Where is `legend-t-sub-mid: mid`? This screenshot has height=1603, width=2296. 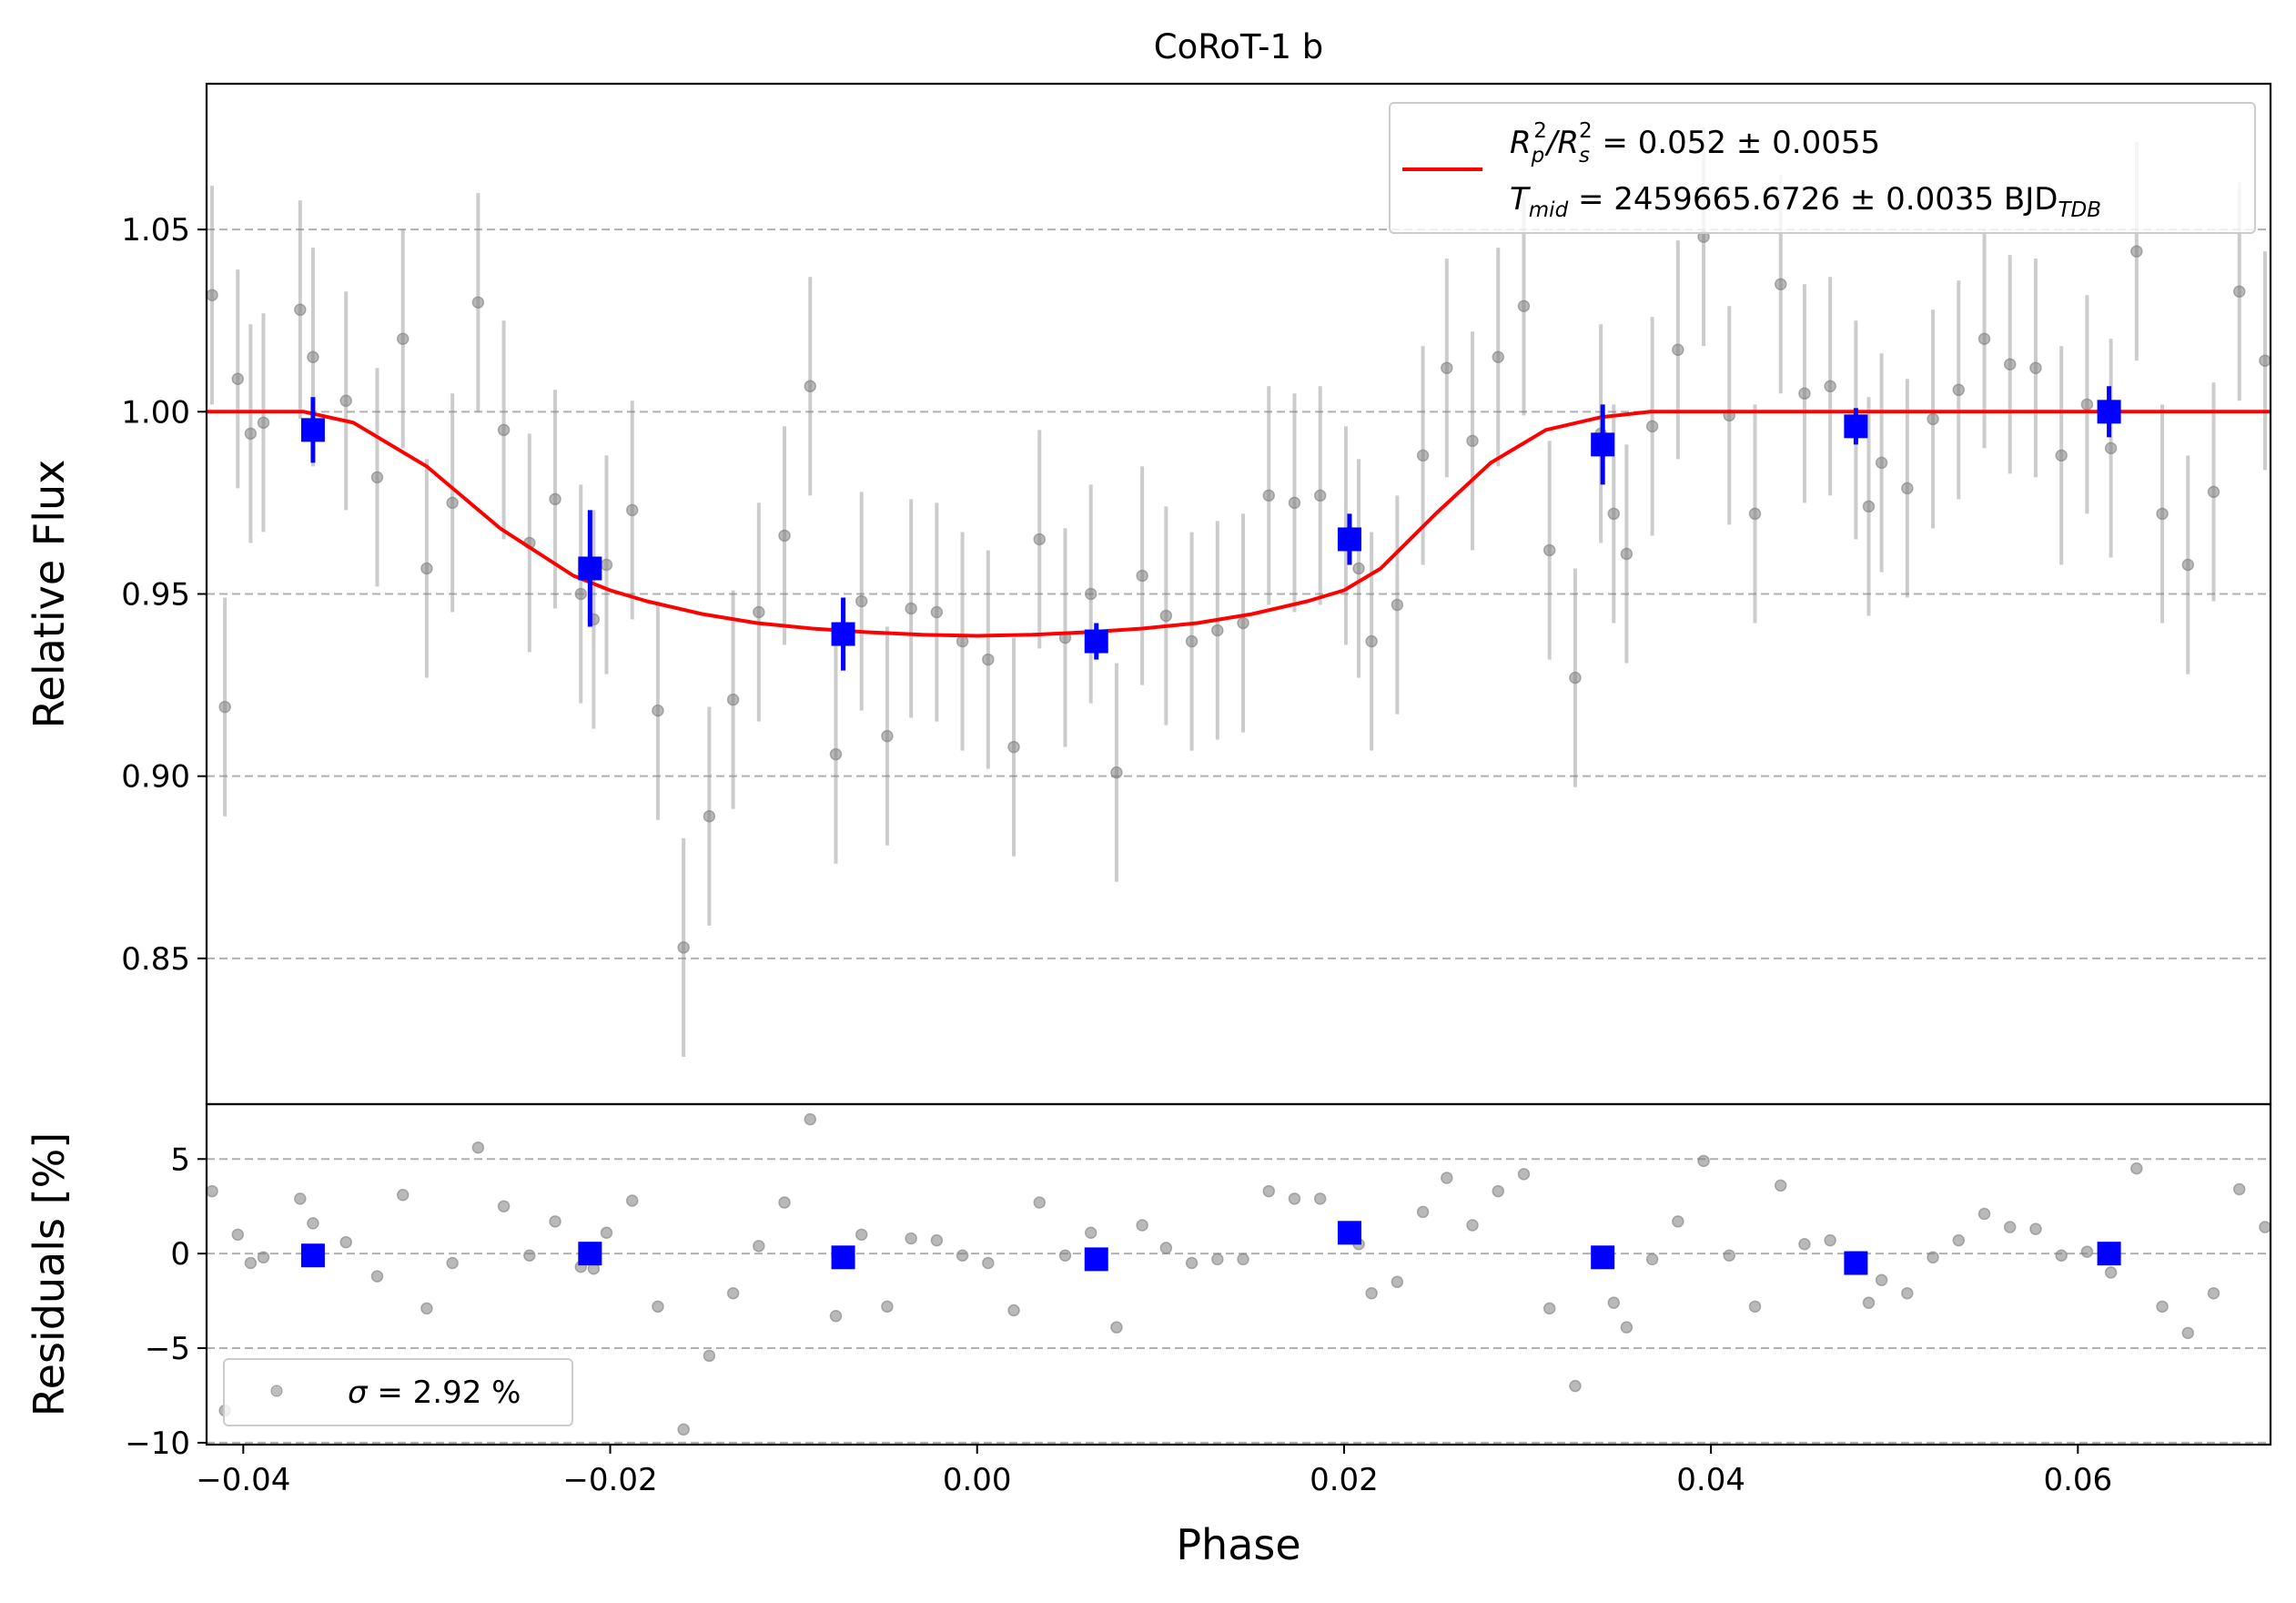 legend-t-sub-mid: mid is located at coordinates (1549, 210).